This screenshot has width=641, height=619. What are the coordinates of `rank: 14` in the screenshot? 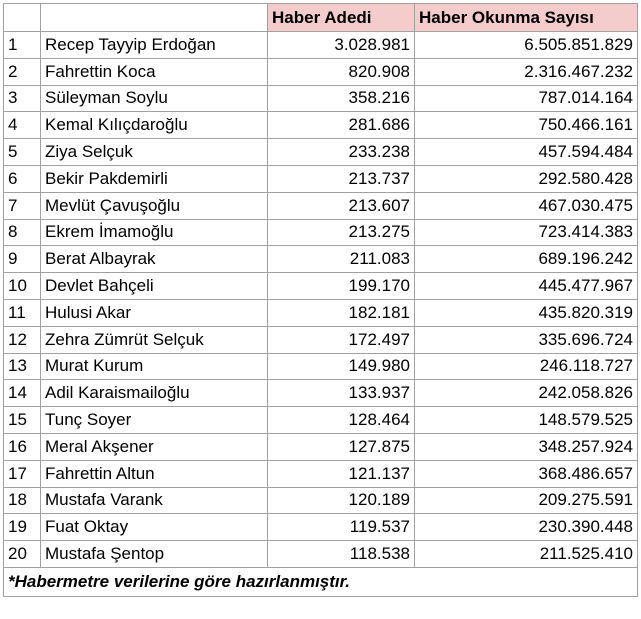 It's located at (22, 393).